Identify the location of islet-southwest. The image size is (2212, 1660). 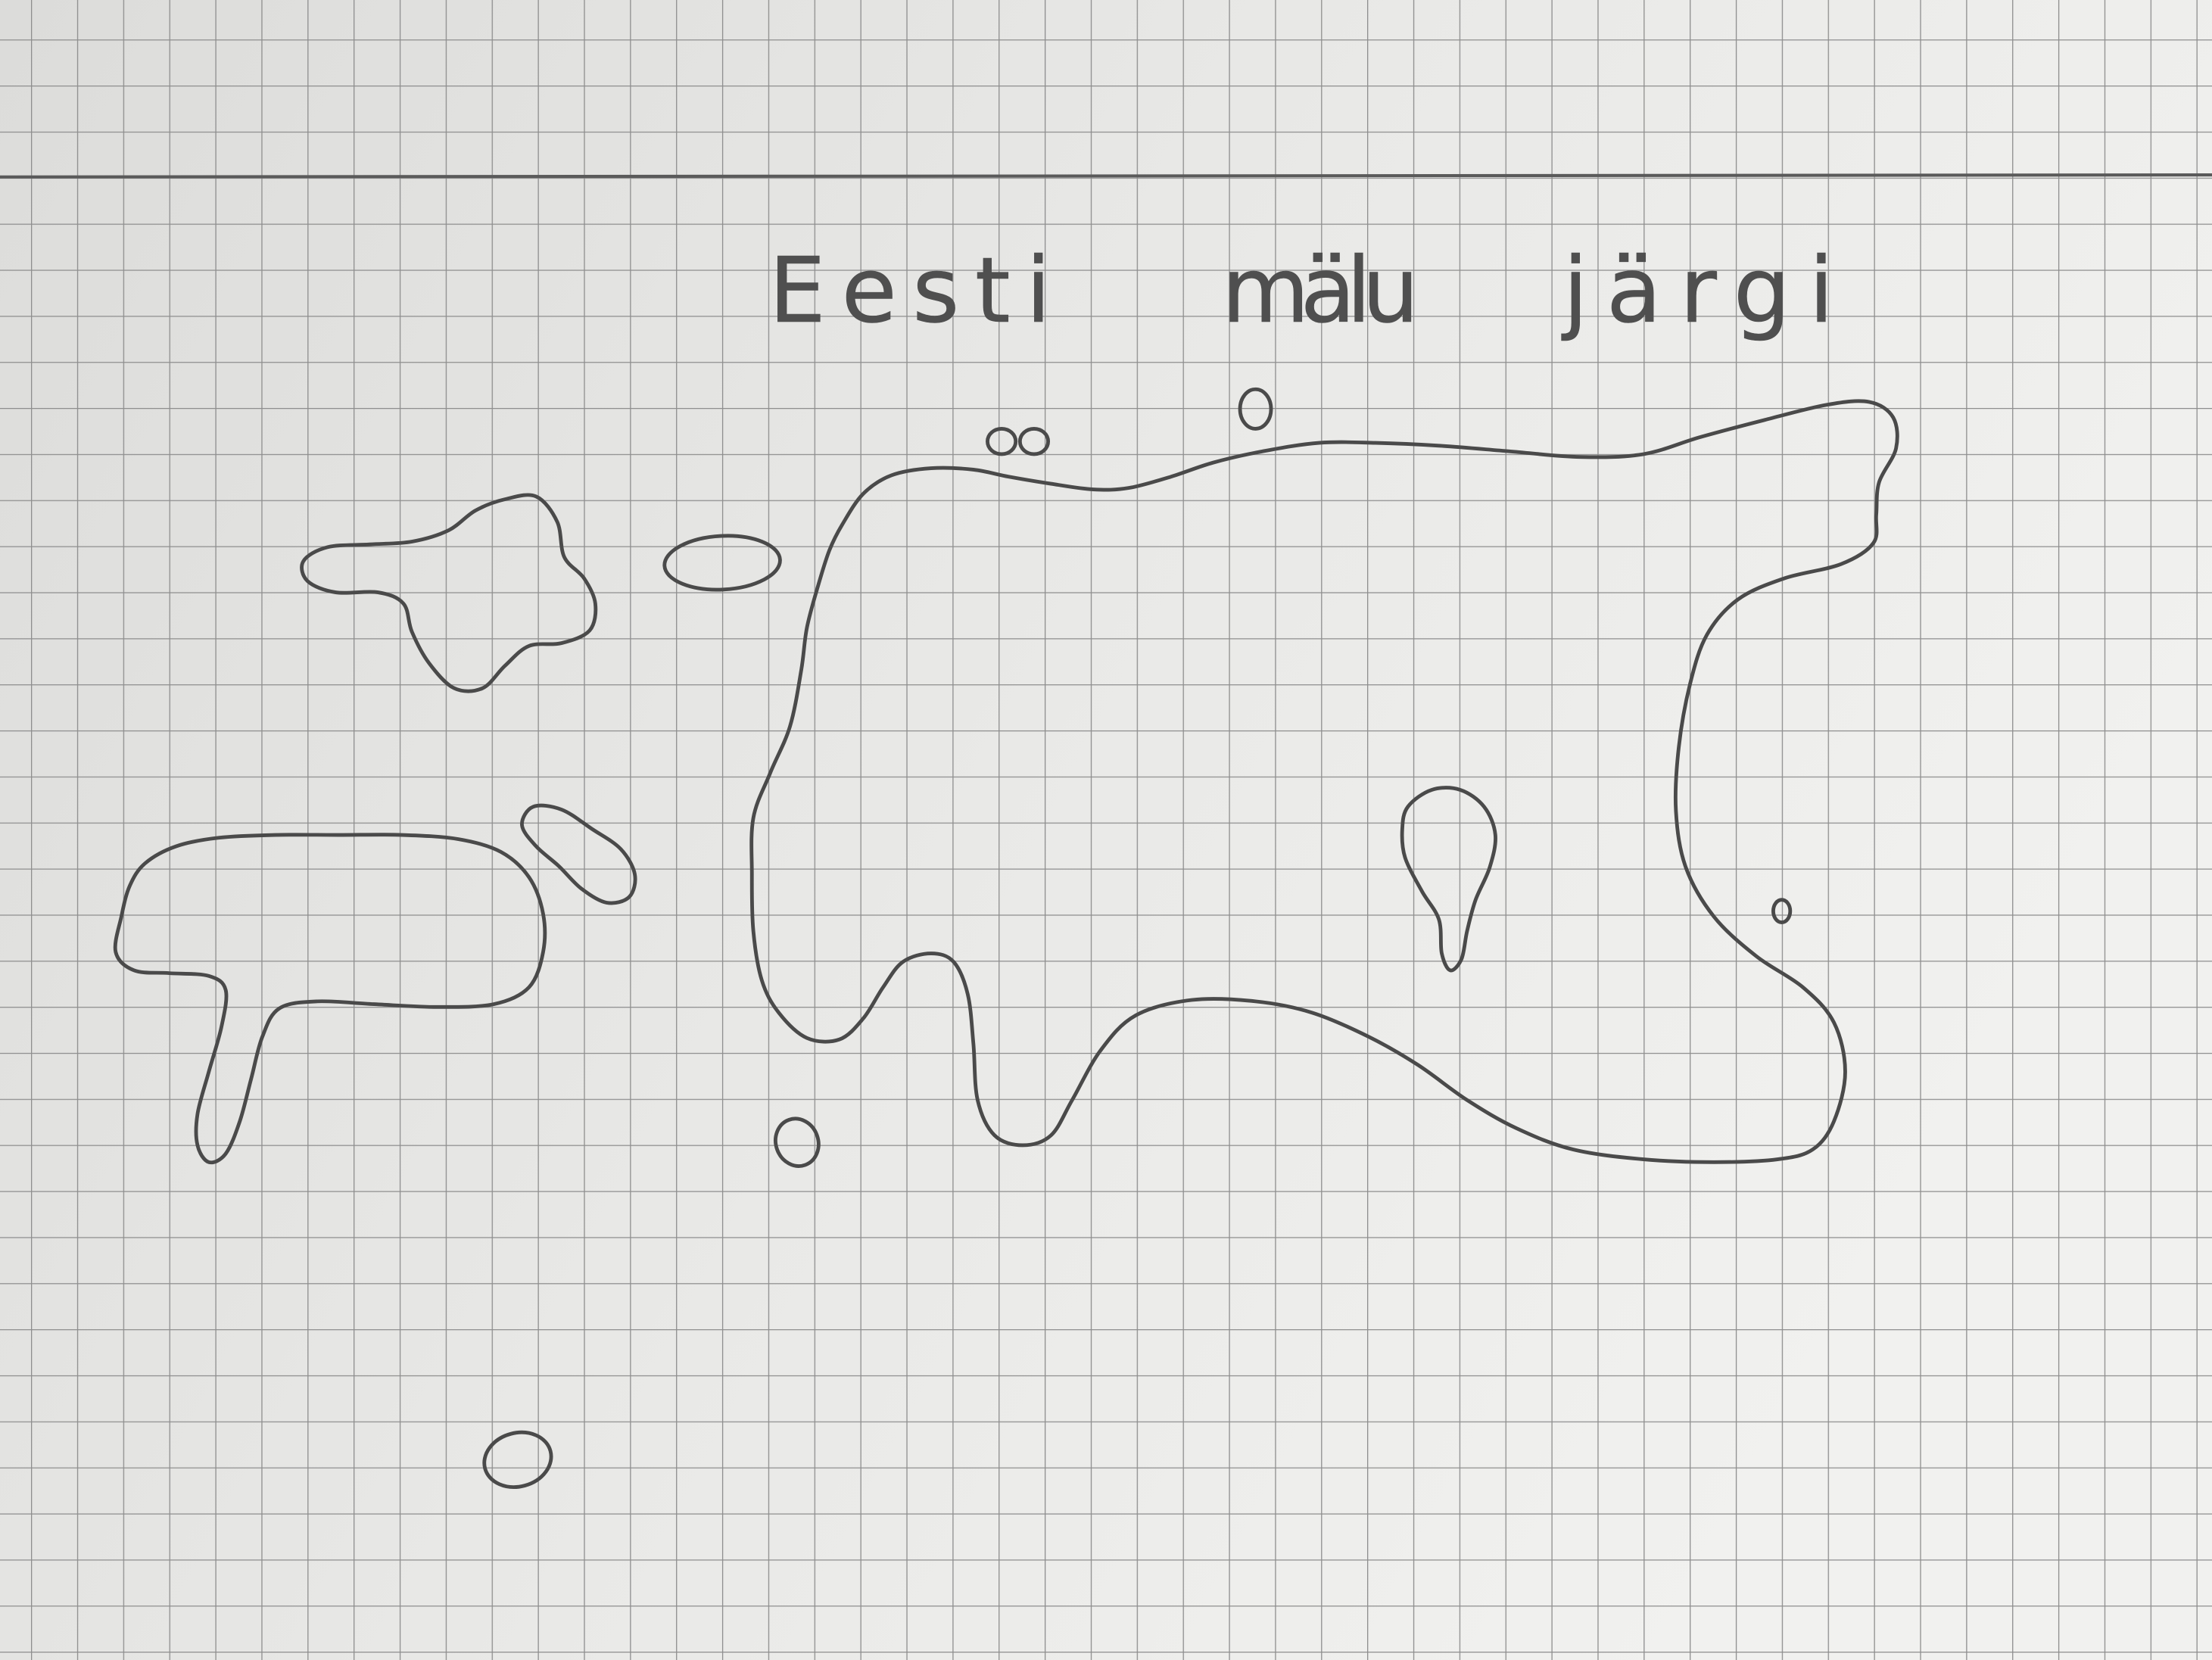
(517, 1460).